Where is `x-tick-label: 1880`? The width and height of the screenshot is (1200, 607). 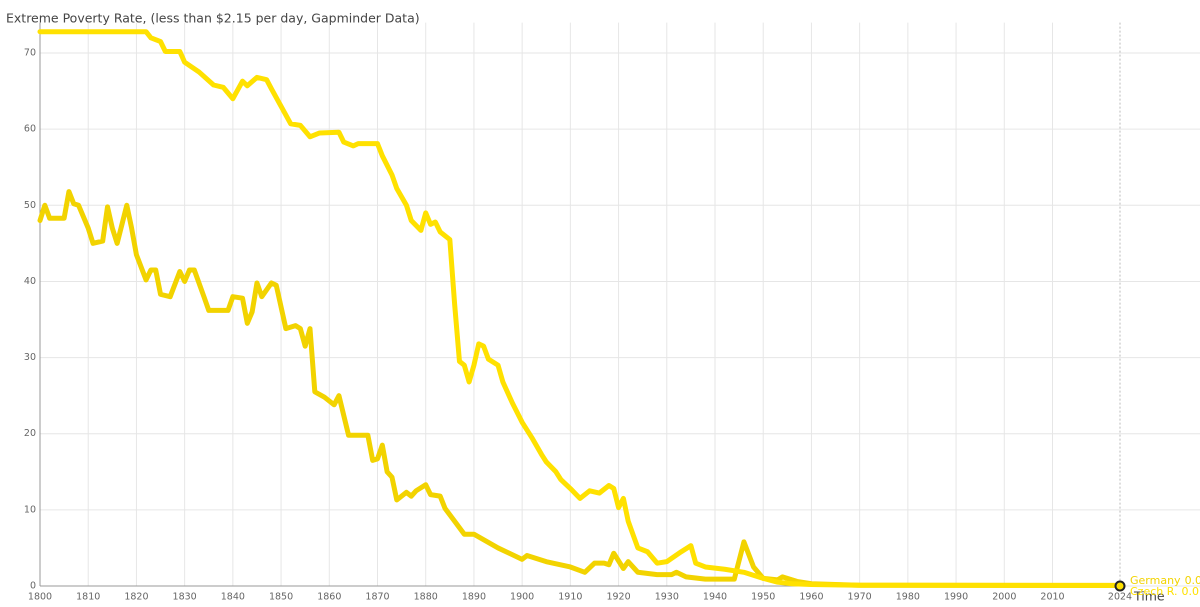 x-tick-label: 1880 is located at coordinates (426, 597).